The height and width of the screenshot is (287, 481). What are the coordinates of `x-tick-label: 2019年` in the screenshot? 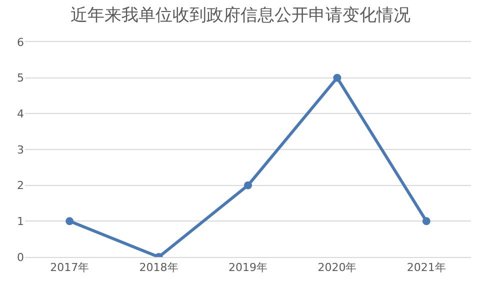 It's located at (248, 267).